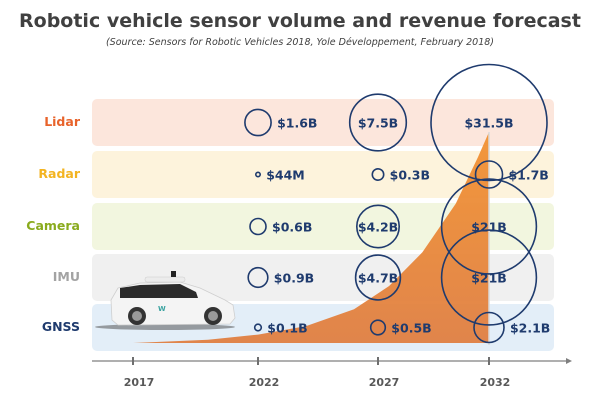  What do you see at coordinates (378, 175) in the screenshot?
I see `bubble-radar-2027` at bounding box center [378, 175].